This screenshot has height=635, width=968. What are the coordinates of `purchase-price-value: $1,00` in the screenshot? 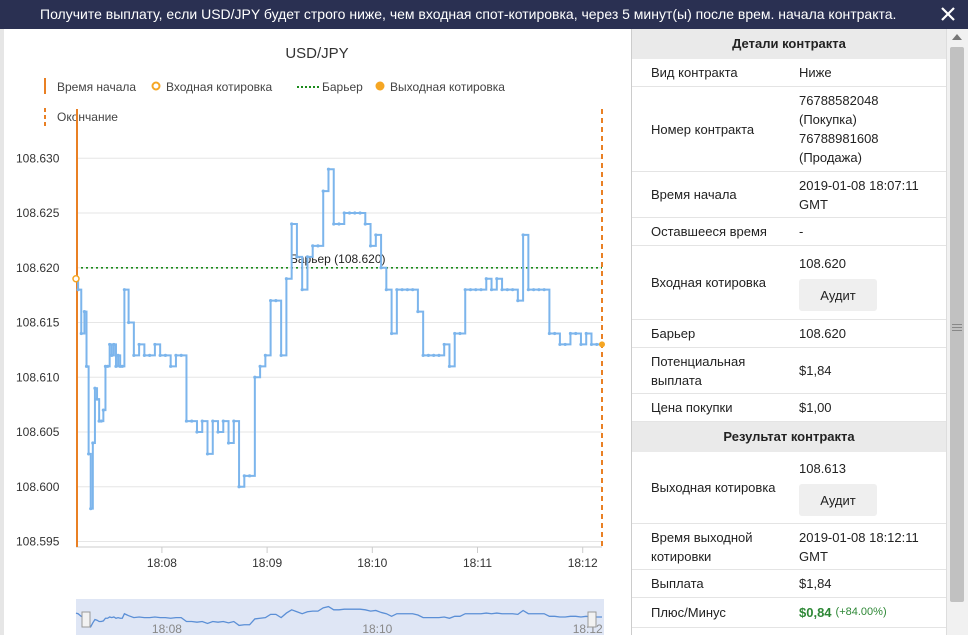 It's located at (815, 407).